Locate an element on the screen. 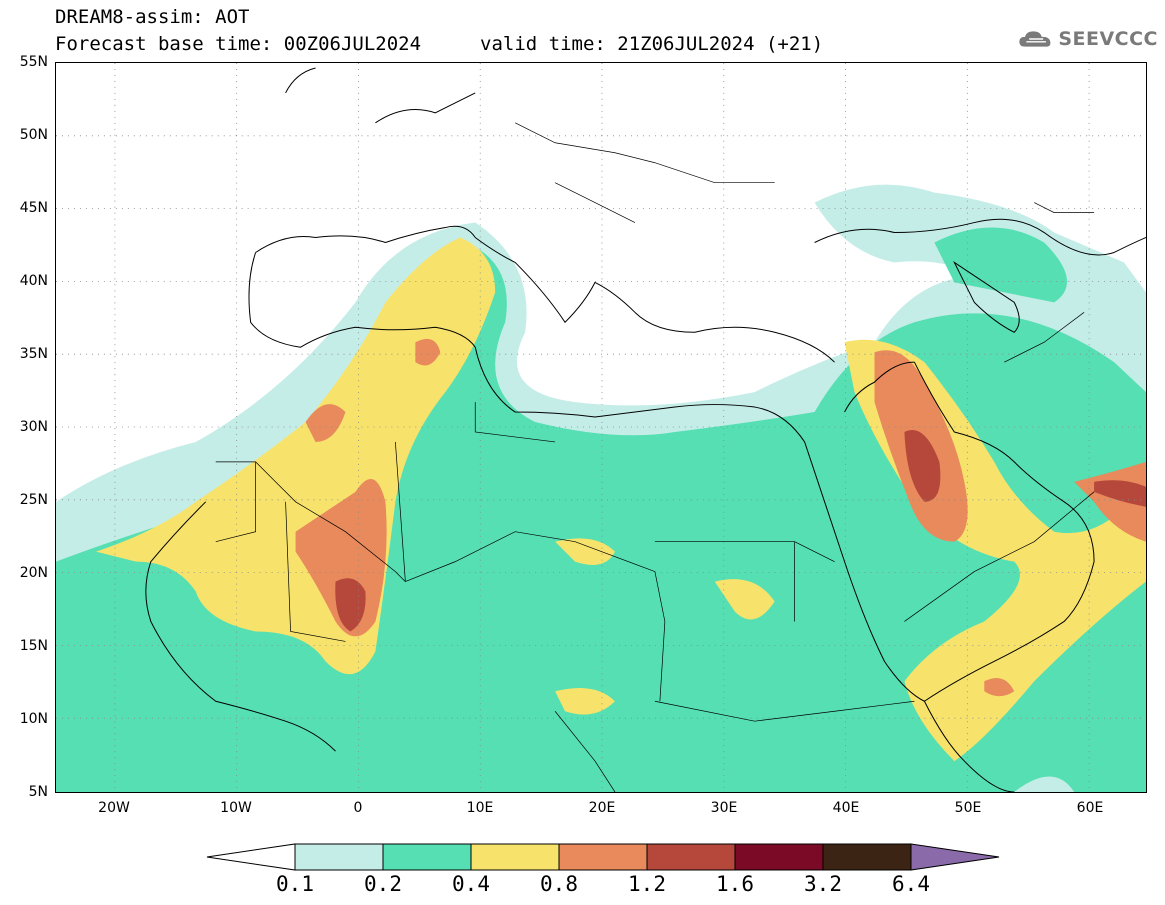  lon-label-20e: 20E is located at coordinates (602, 808).